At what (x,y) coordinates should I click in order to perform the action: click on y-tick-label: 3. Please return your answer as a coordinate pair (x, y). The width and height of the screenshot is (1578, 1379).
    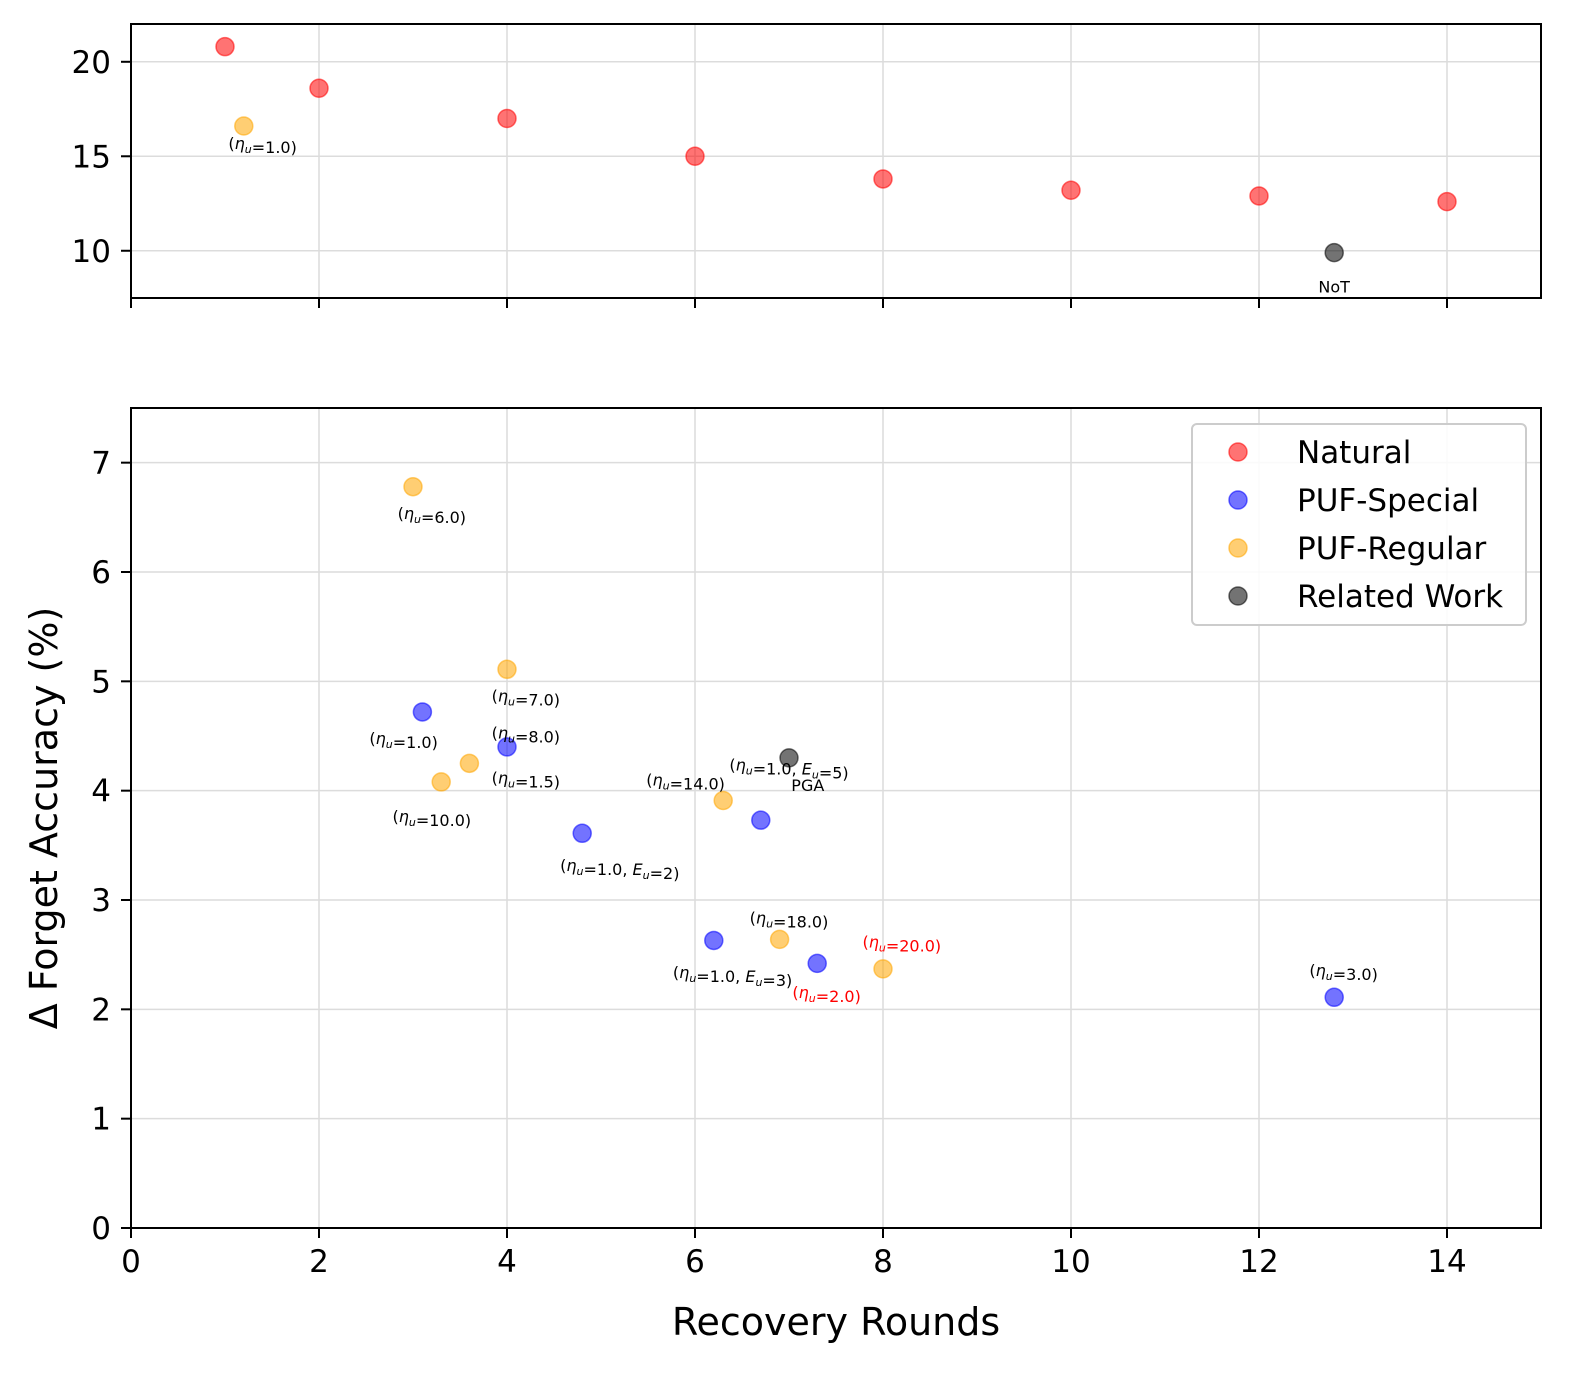
    Looking at the image, I should click on (101, 901).